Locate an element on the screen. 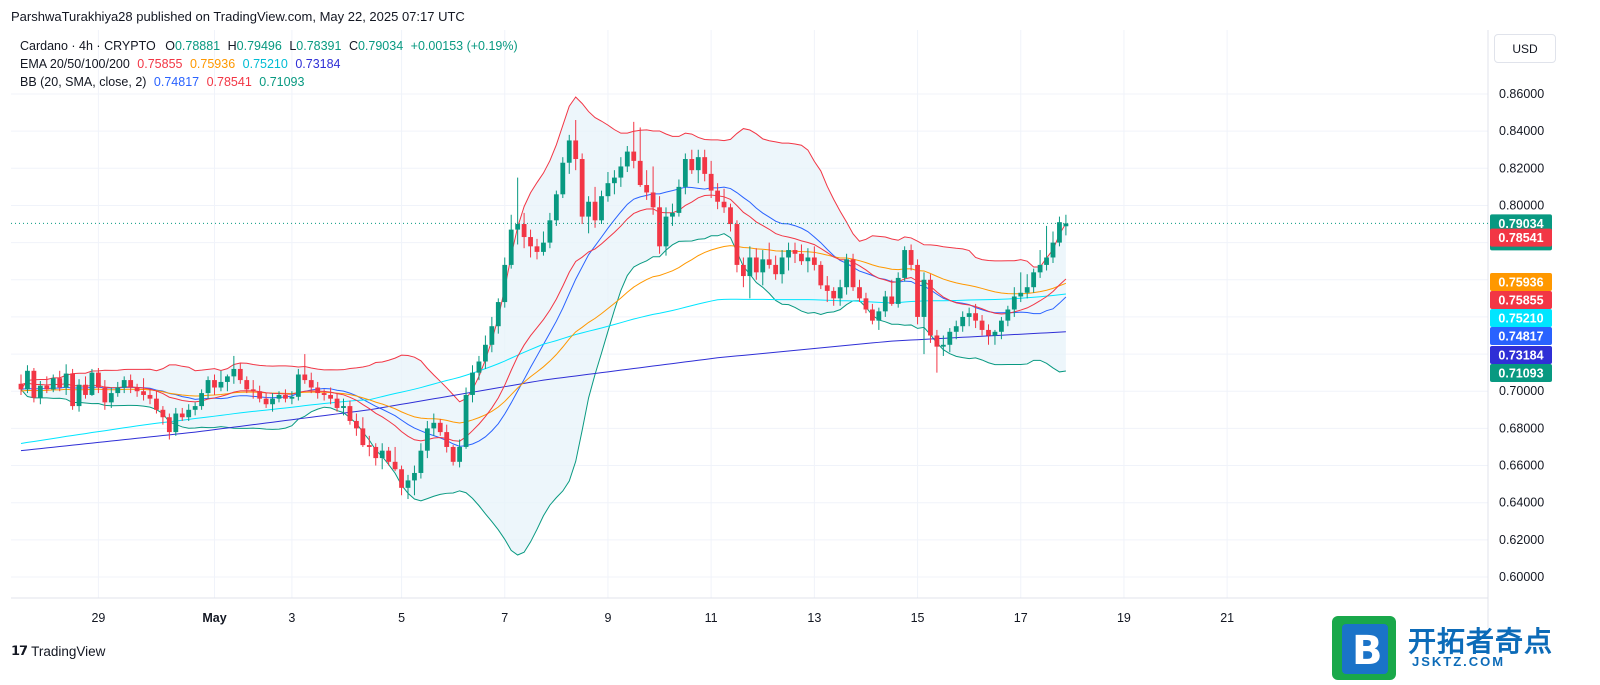 The width and height of the screenshot is (1600, 685). price-tick-label: 0.68000 is located at coordinates (1521, 428).